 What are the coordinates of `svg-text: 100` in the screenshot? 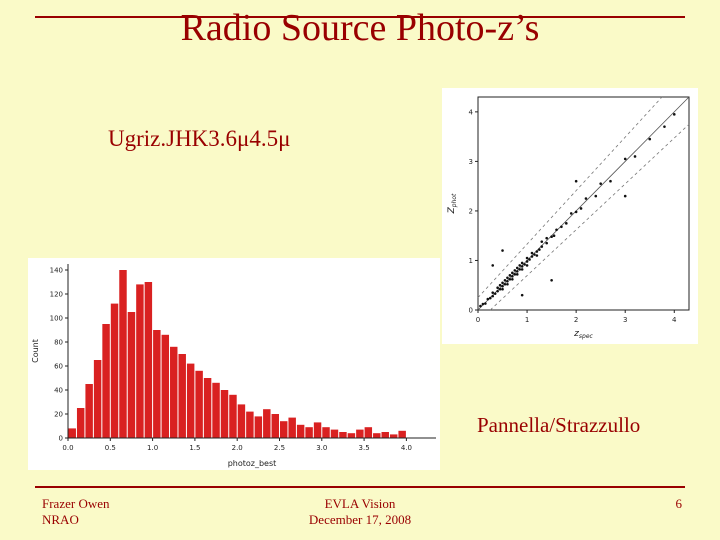 It's located at (56, 319).